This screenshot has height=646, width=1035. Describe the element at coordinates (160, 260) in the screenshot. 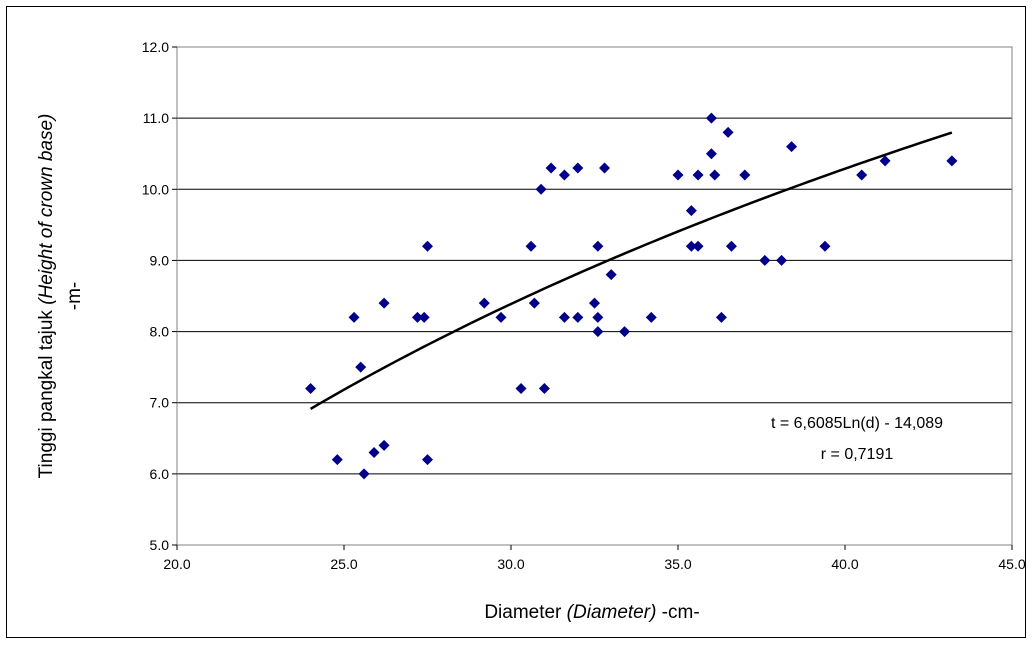

I see `y-tick-label: 9.0` at that location.